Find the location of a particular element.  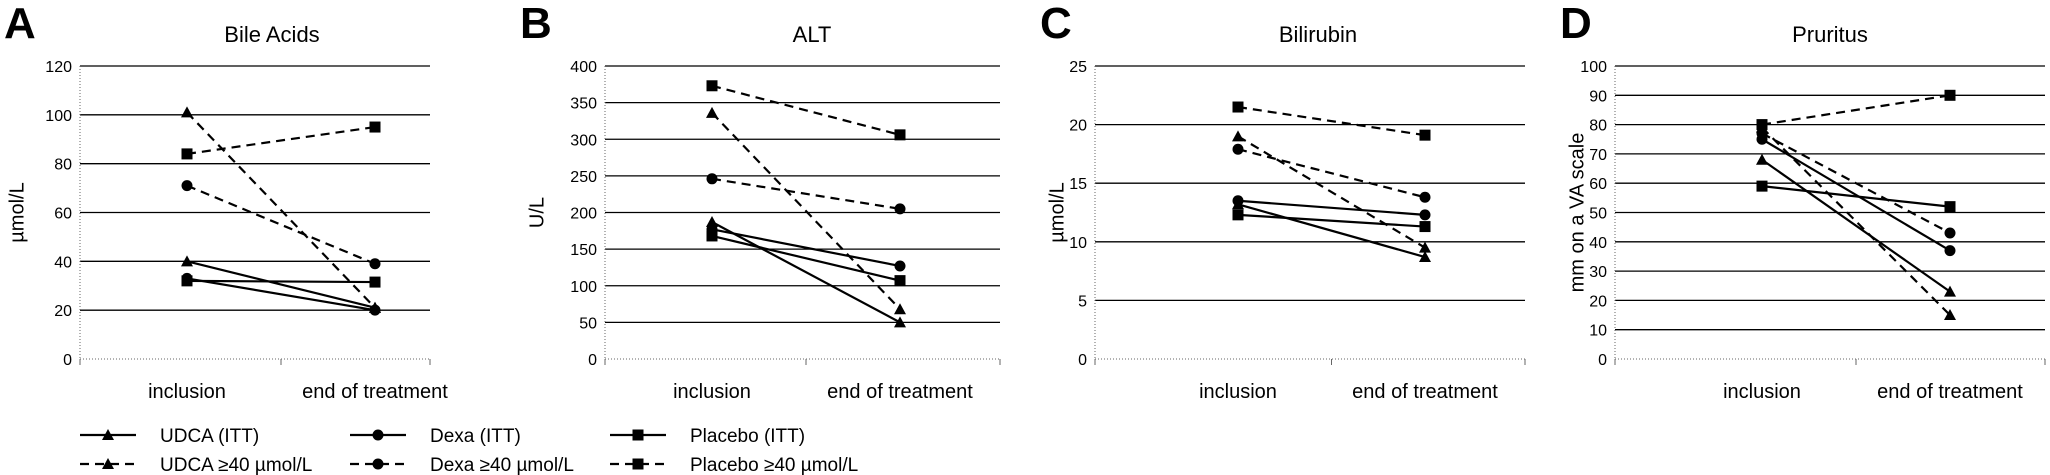

y-tick-label: 150 is located at coordinates (583, 250).